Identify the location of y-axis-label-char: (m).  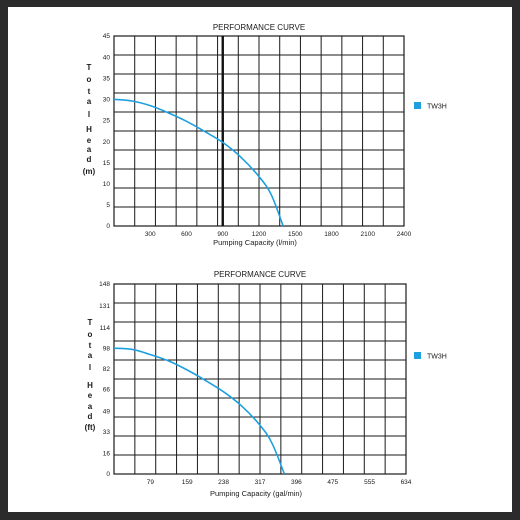
(89, 171).